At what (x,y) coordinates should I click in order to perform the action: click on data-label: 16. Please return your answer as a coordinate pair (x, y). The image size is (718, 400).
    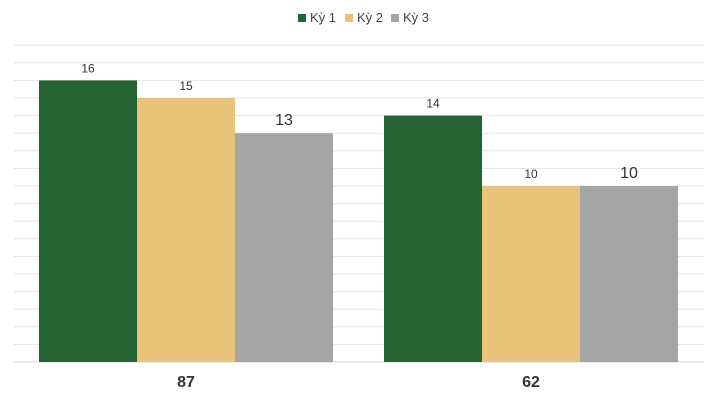
    Looking at the image, I should click on (88, 68).